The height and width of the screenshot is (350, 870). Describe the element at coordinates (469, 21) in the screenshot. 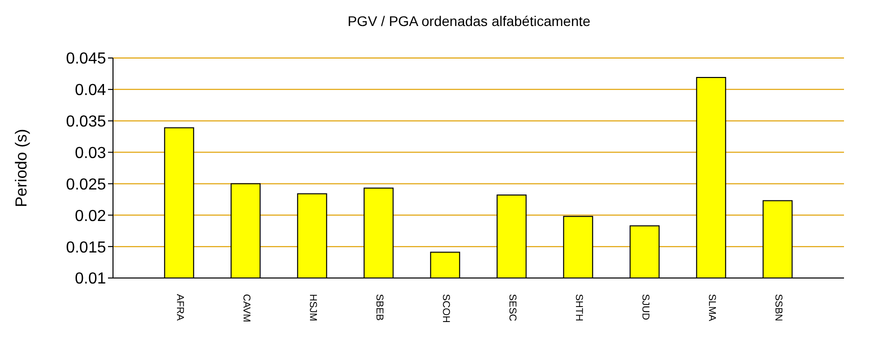

I see `chart-title: PGV / PGA ordenadas alfabéticamente` at that location.